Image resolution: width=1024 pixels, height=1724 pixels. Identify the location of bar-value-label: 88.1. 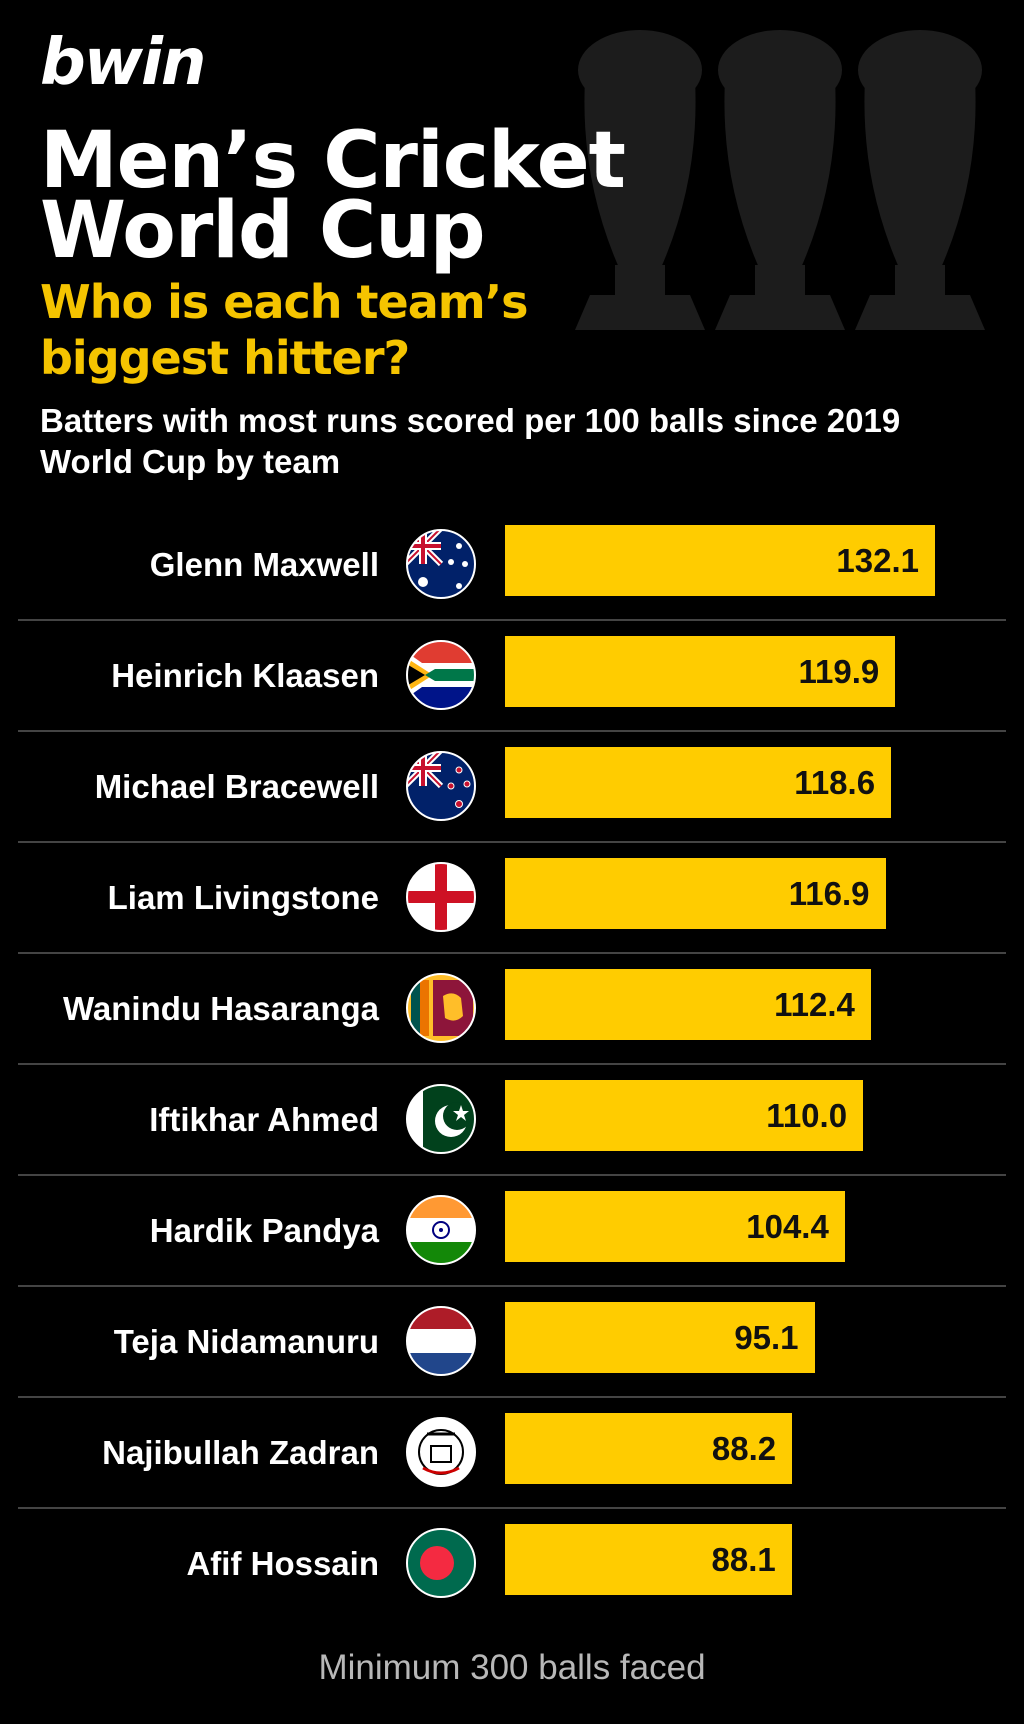
(743, 1559).